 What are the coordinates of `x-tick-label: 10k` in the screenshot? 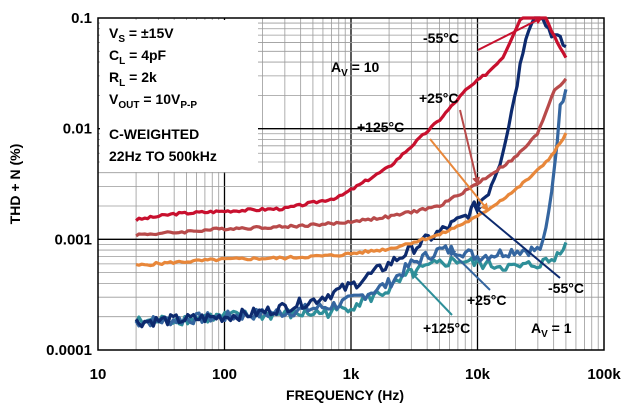 It's located at (478, 374).